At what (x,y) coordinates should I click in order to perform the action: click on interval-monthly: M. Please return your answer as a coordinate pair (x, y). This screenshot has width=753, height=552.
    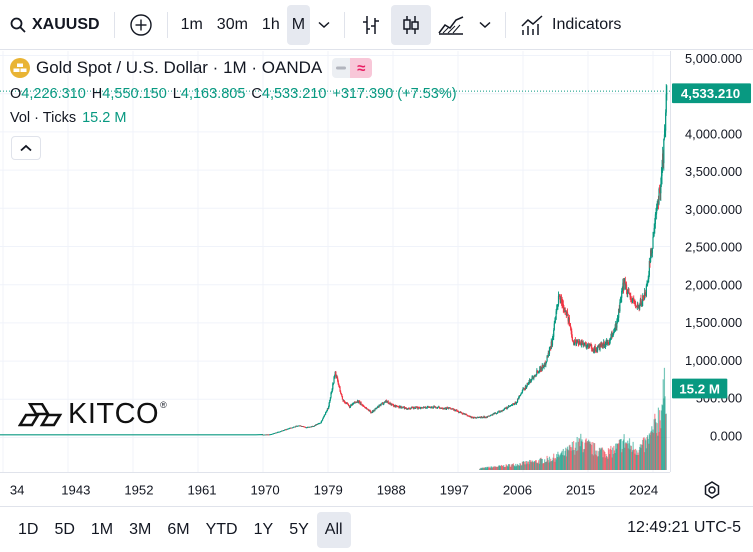
    Looking at the image, I should click on (298, 24).